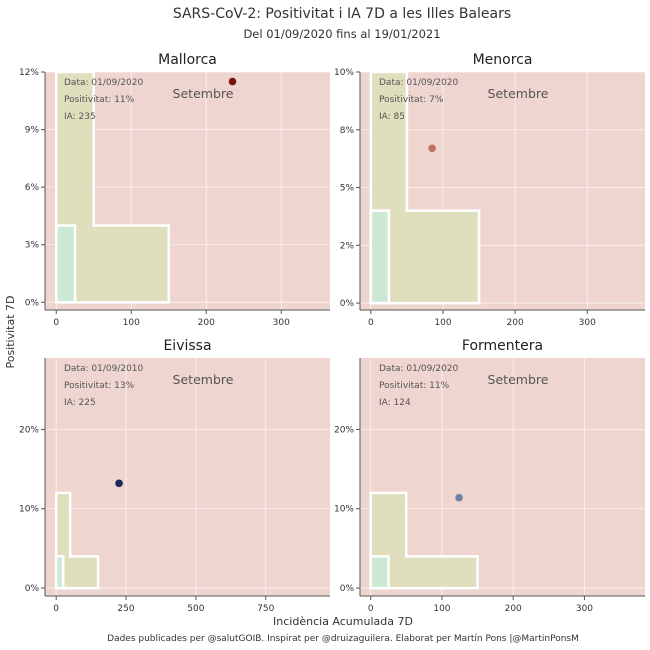 The height and width of the screenshot is (650, 650). What do you see at coordinates (347, 131) in the screenshot?
I see `y-tick-label: 8%` at bounding box center [347, 131].